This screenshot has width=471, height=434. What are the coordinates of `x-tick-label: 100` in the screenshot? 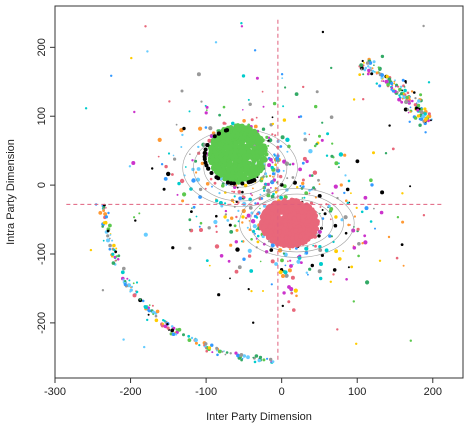 It's located at (357, 392).